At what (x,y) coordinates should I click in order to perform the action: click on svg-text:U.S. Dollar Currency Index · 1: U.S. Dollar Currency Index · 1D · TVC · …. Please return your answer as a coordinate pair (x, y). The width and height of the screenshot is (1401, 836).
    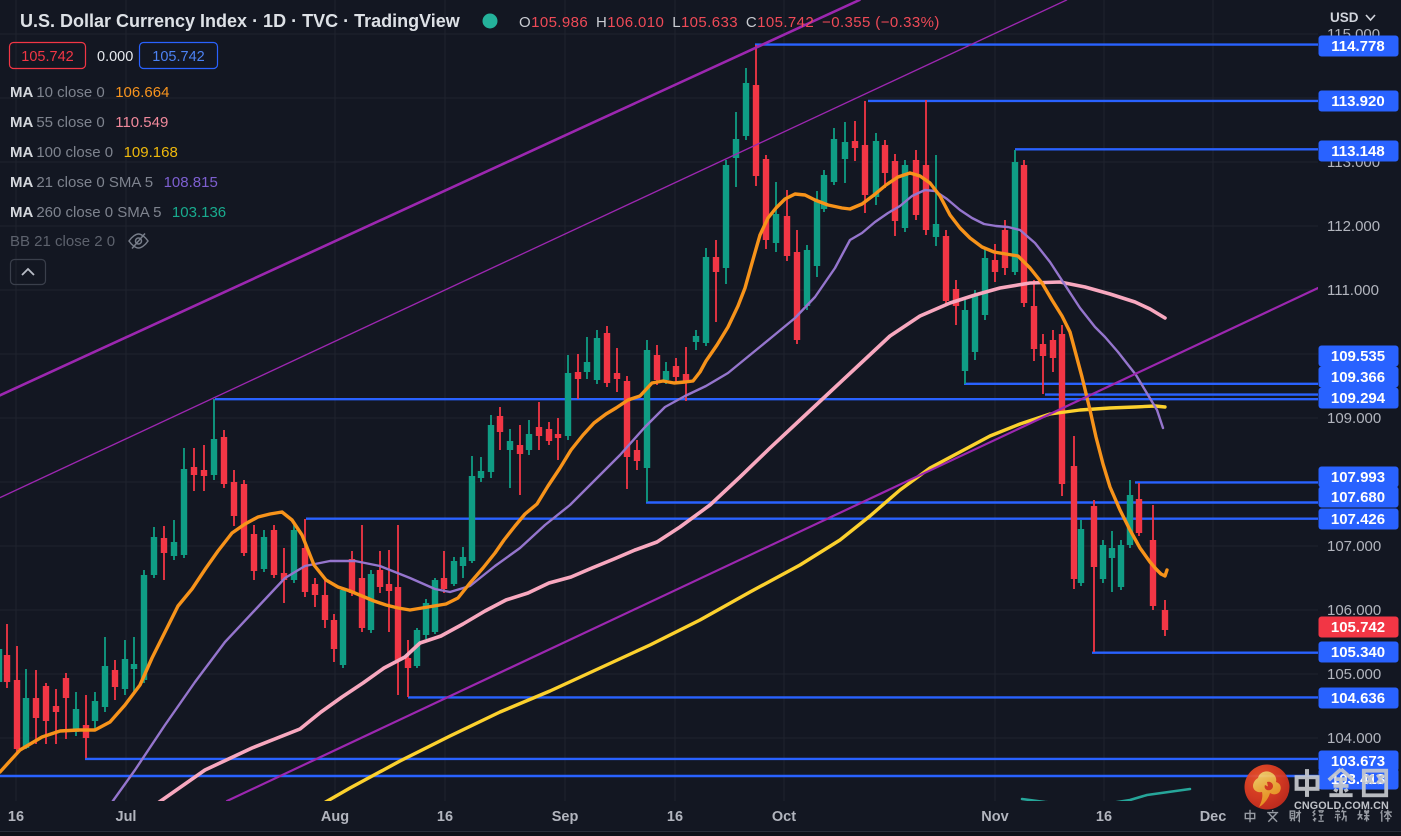
    Looking at the image, I should click on (240, 21).